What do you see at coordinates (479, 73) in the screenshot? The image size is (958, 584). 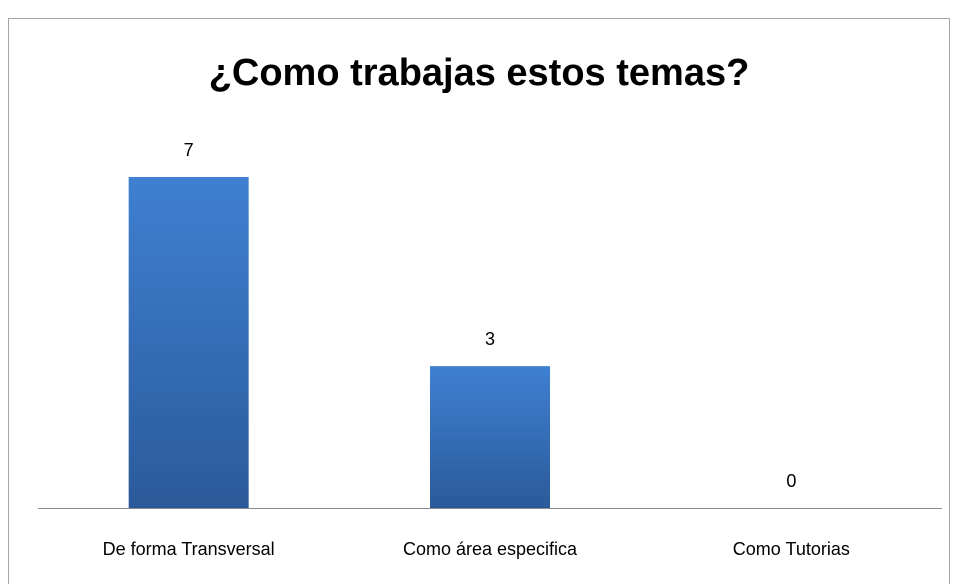 I see `chart-title: ¿Como trabajas estos temas?` at bounding box center [479, 73].